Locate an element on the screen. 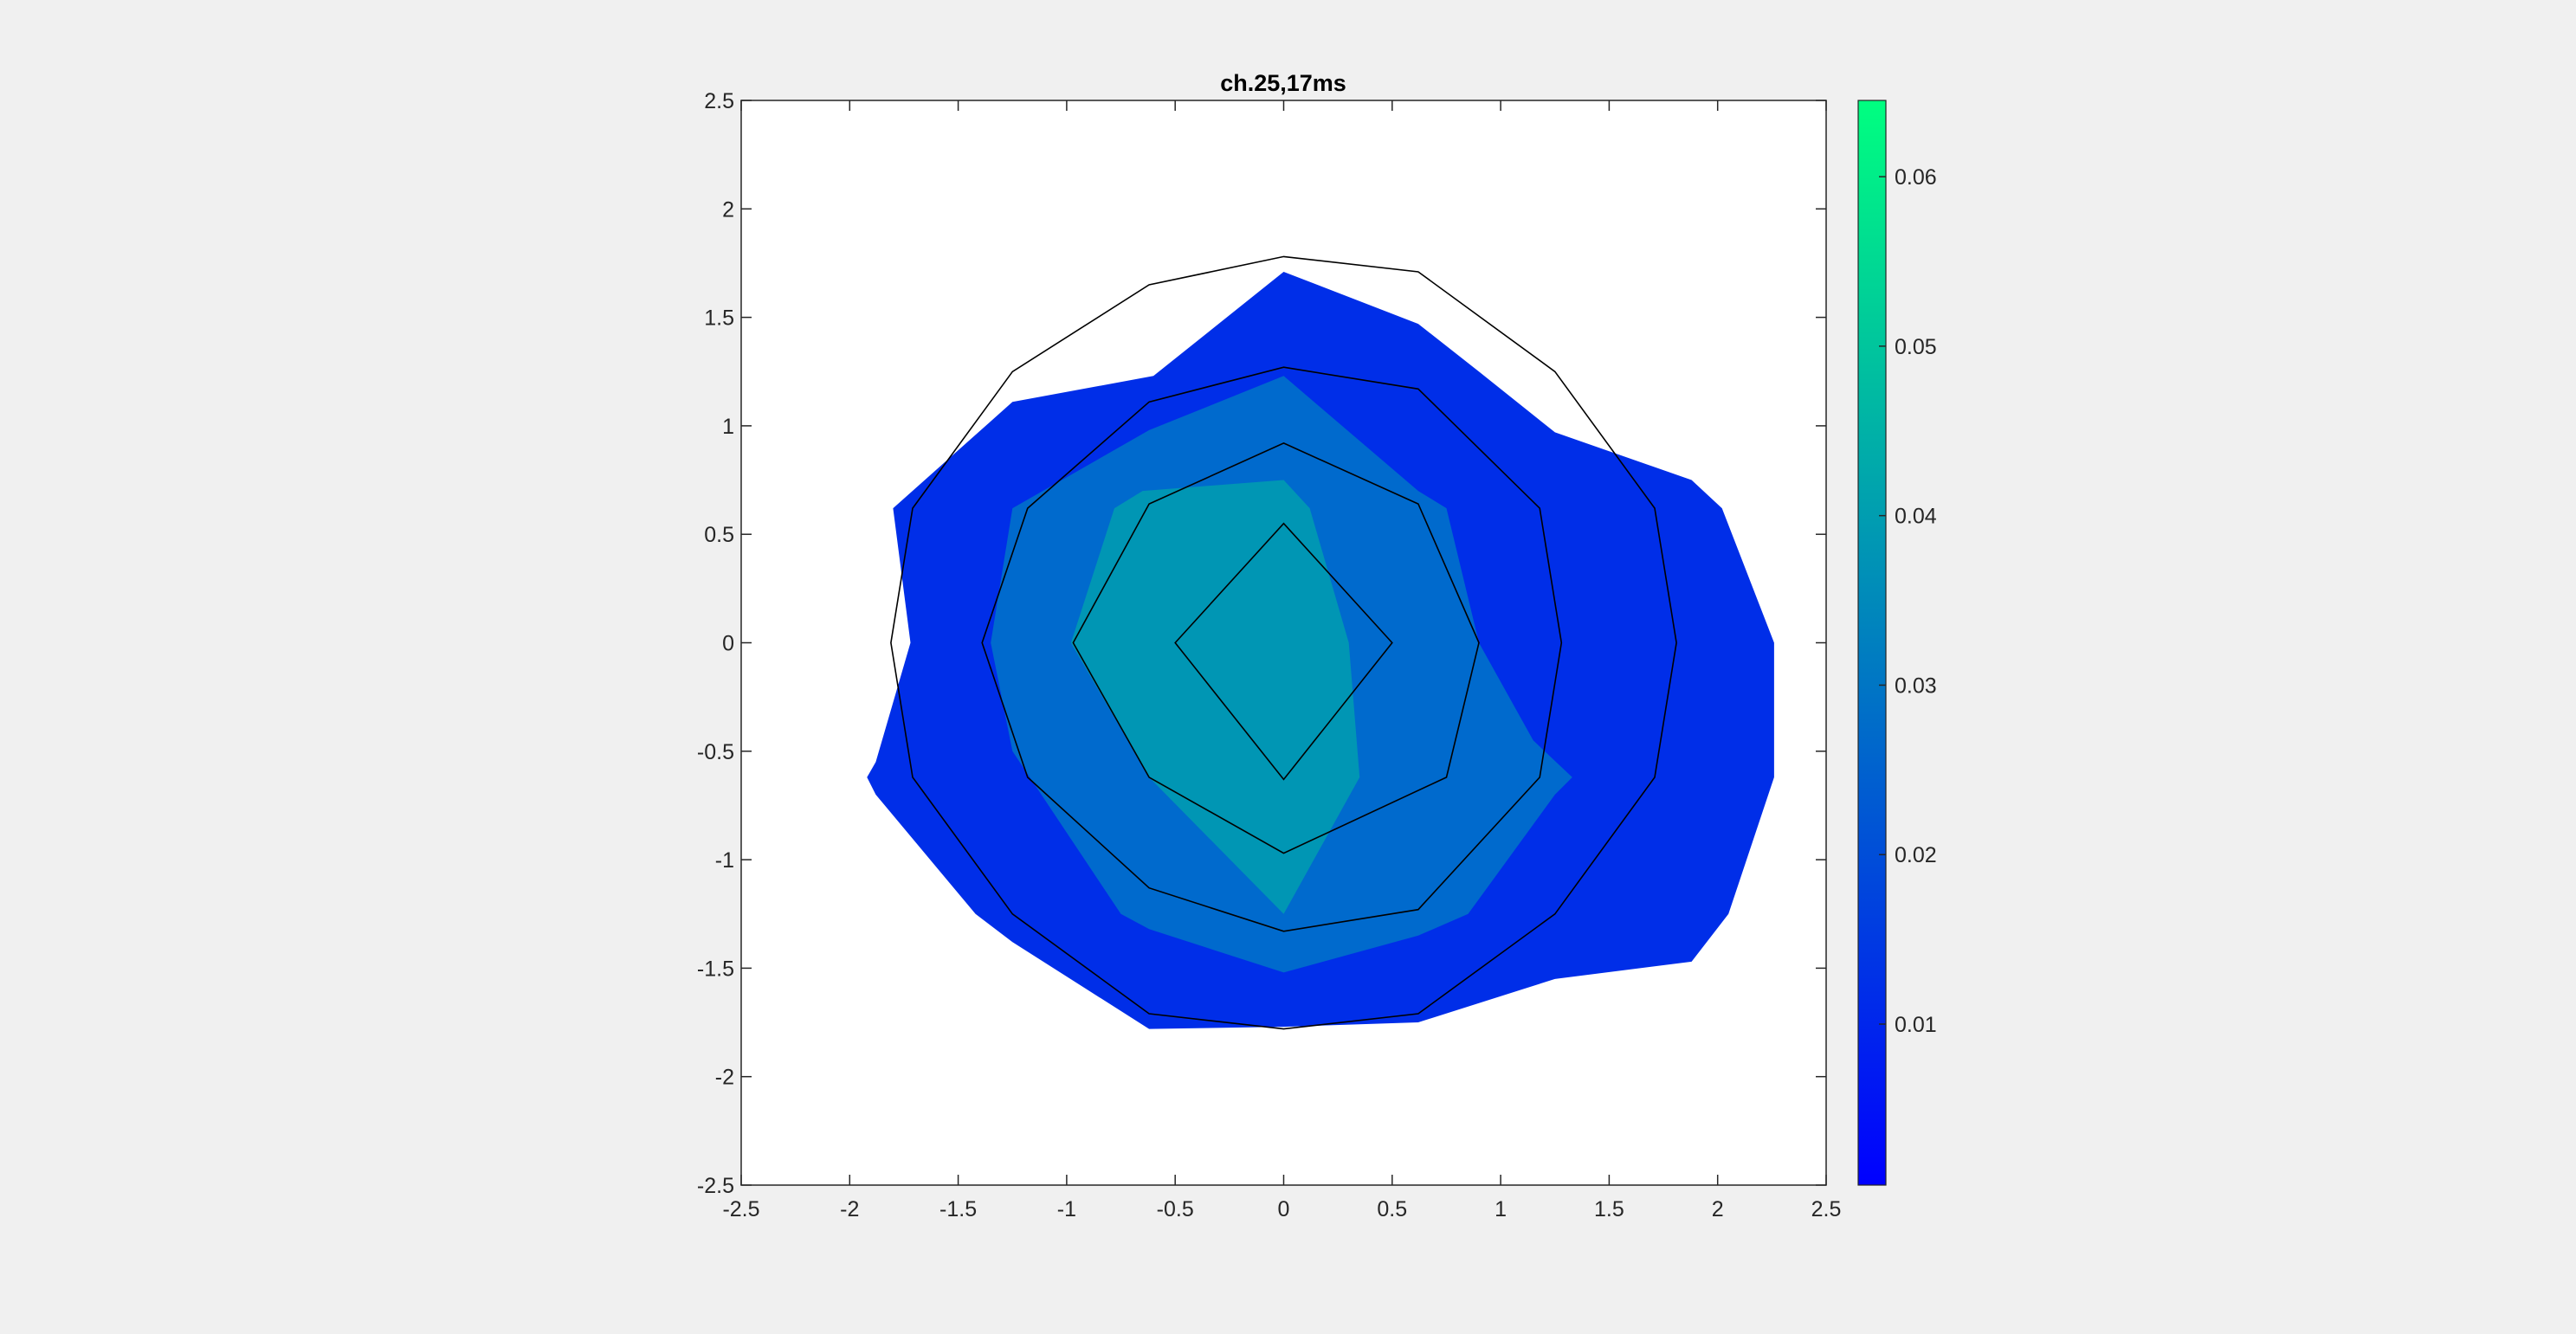 Image resolution: width=2576 pixels, height=1334 pixels. x-tick-label: -2 is located at coordinates (849, 1209).